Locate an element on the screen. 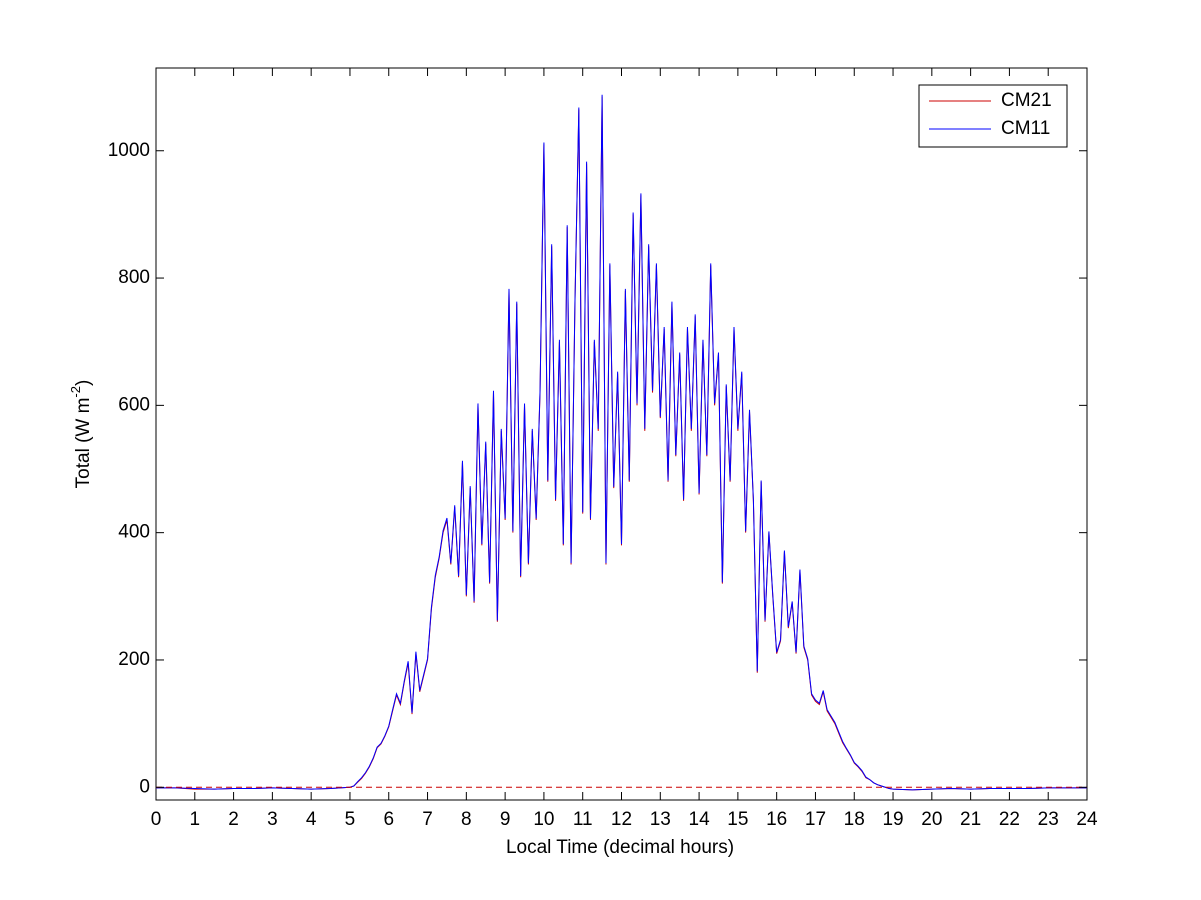 The height and width of the screenshot is (900, 1201). legend: CM21 CM11 is located at coordinates (993, 116).